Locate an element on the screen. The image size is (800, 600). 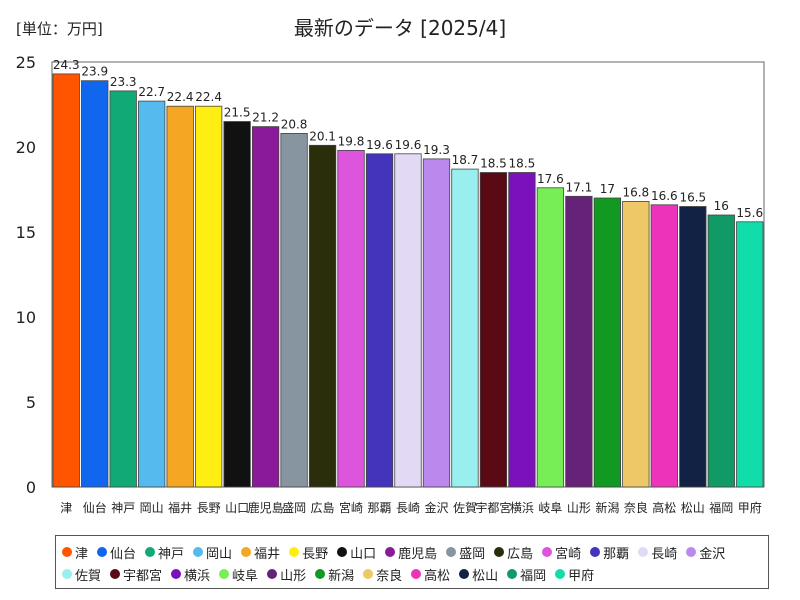
legend-label: 岐阜 is located at coordinates (245, 576).